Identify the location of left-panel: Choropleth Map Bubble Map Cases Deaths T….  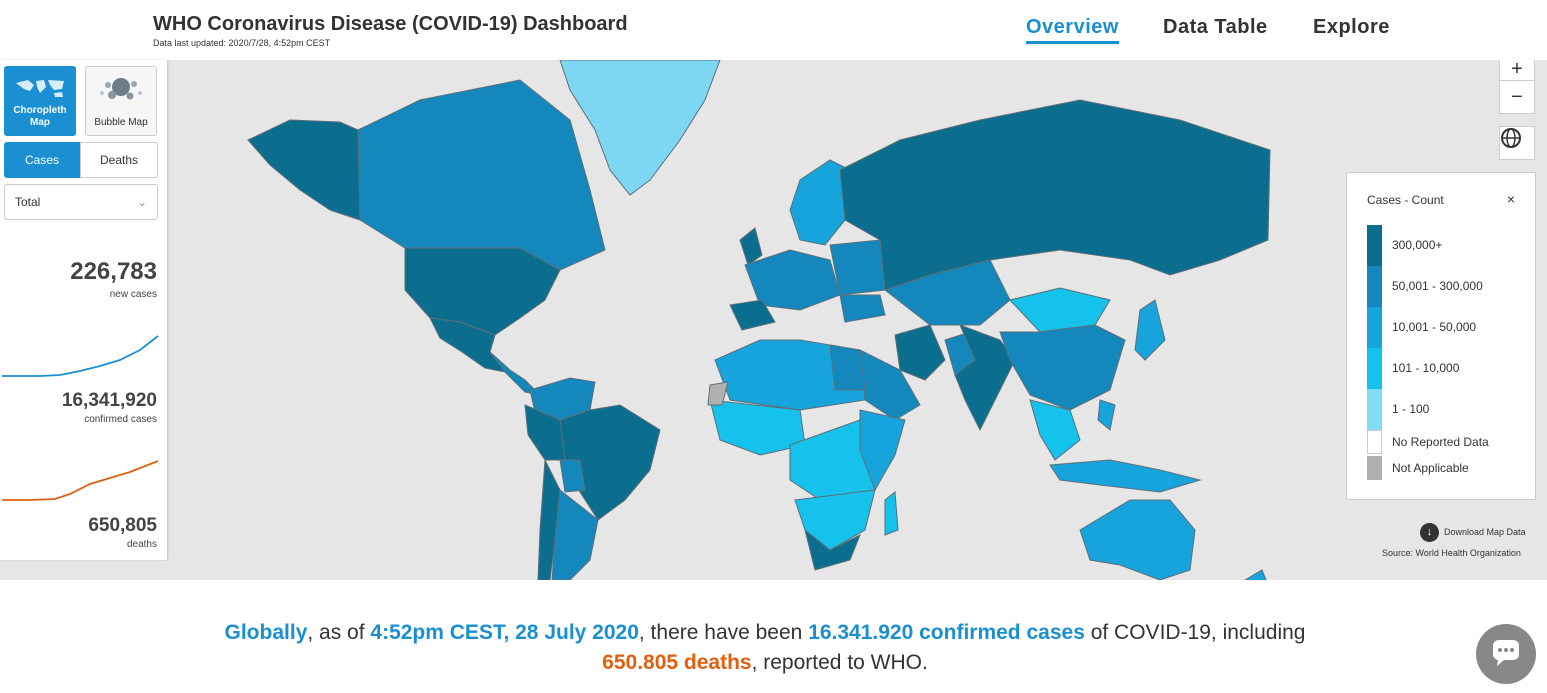
(83, 310).